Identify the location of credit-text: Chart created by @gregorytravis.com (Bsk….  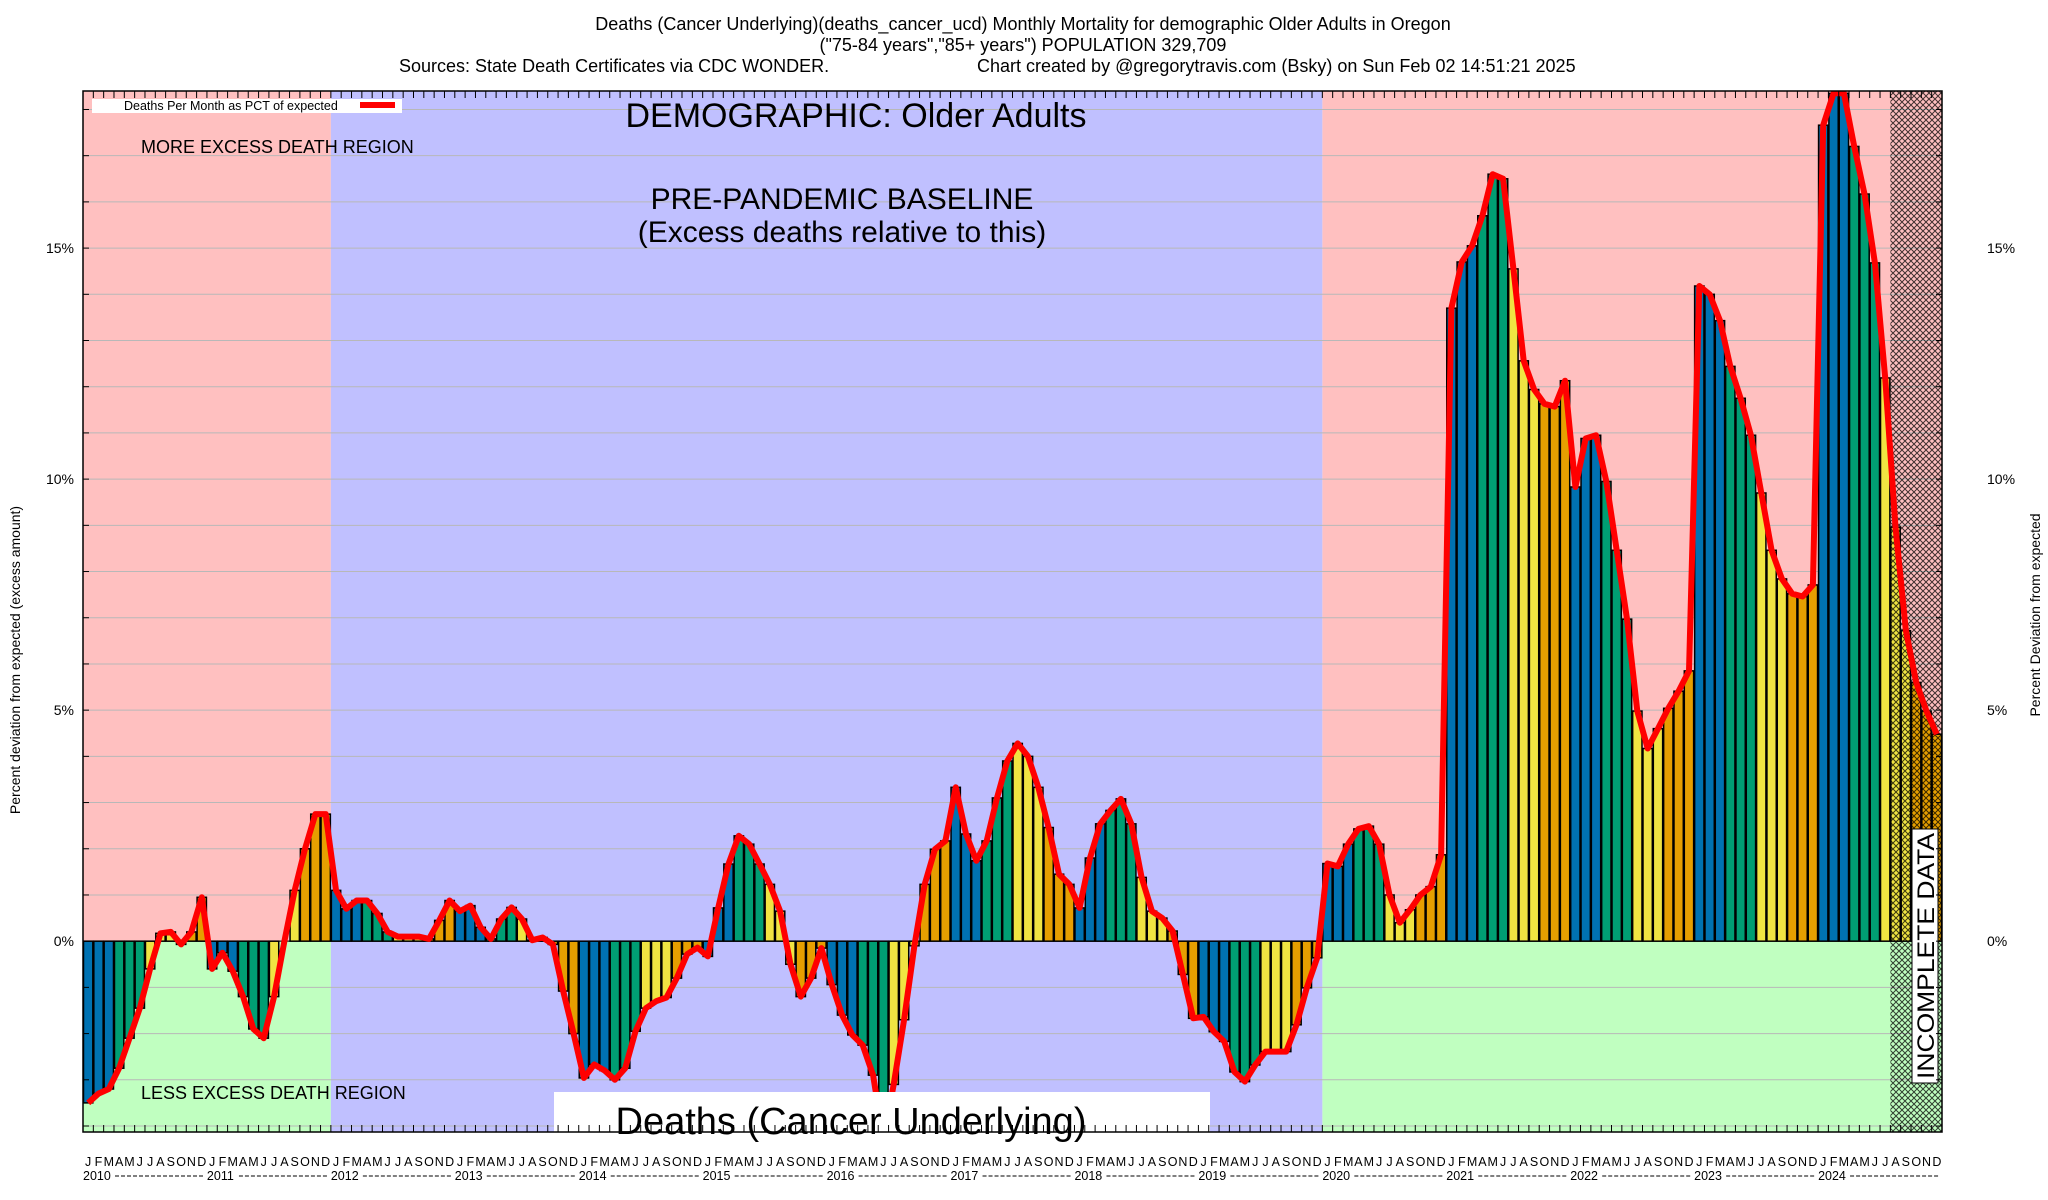
(1276, 66).